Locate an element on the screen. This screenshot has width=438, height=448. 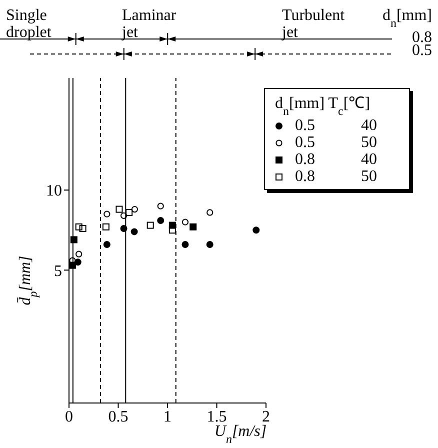
y-tick-label: 10 is located at coordinates (54, 191).